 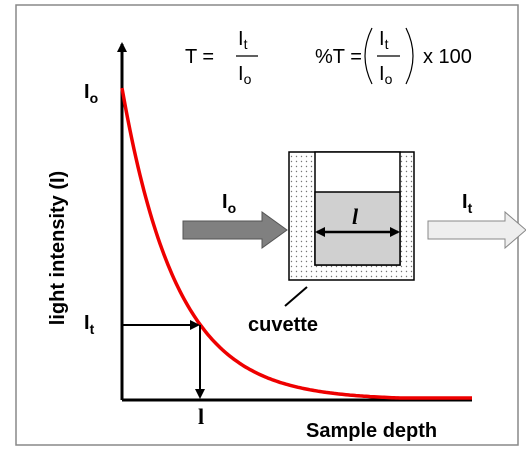 I want to click on formula-lhs: %T =, so click(x=338, y=57).